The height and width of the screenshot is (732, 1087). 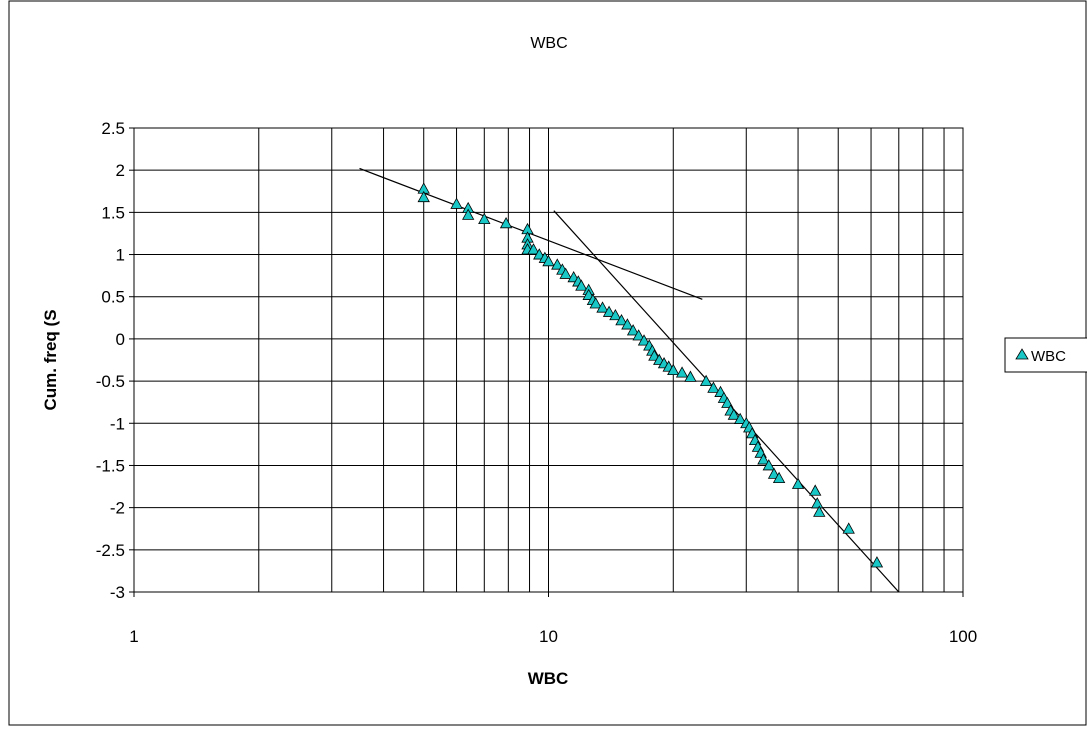 I want to click on legend: WBC, so click(x=1045, y=355).